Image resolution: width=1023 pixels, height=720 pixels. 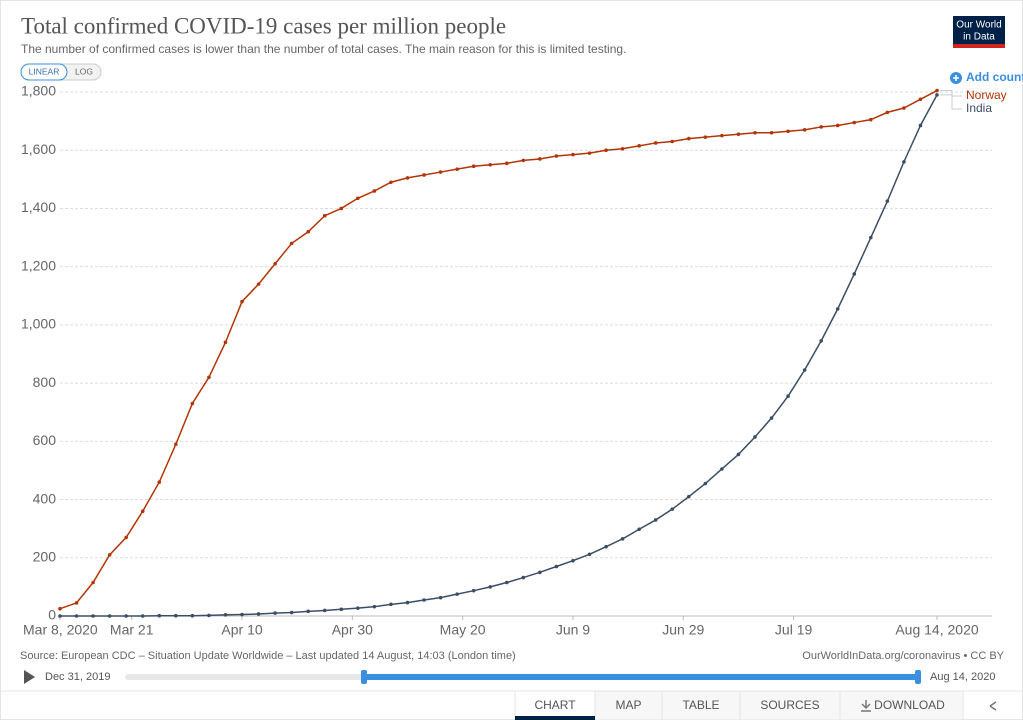 What do you see at coordinates (962, 677) in the screenshot?
I see `timeline-end: Aug 14, 2020` at bounding box center [962, 677].